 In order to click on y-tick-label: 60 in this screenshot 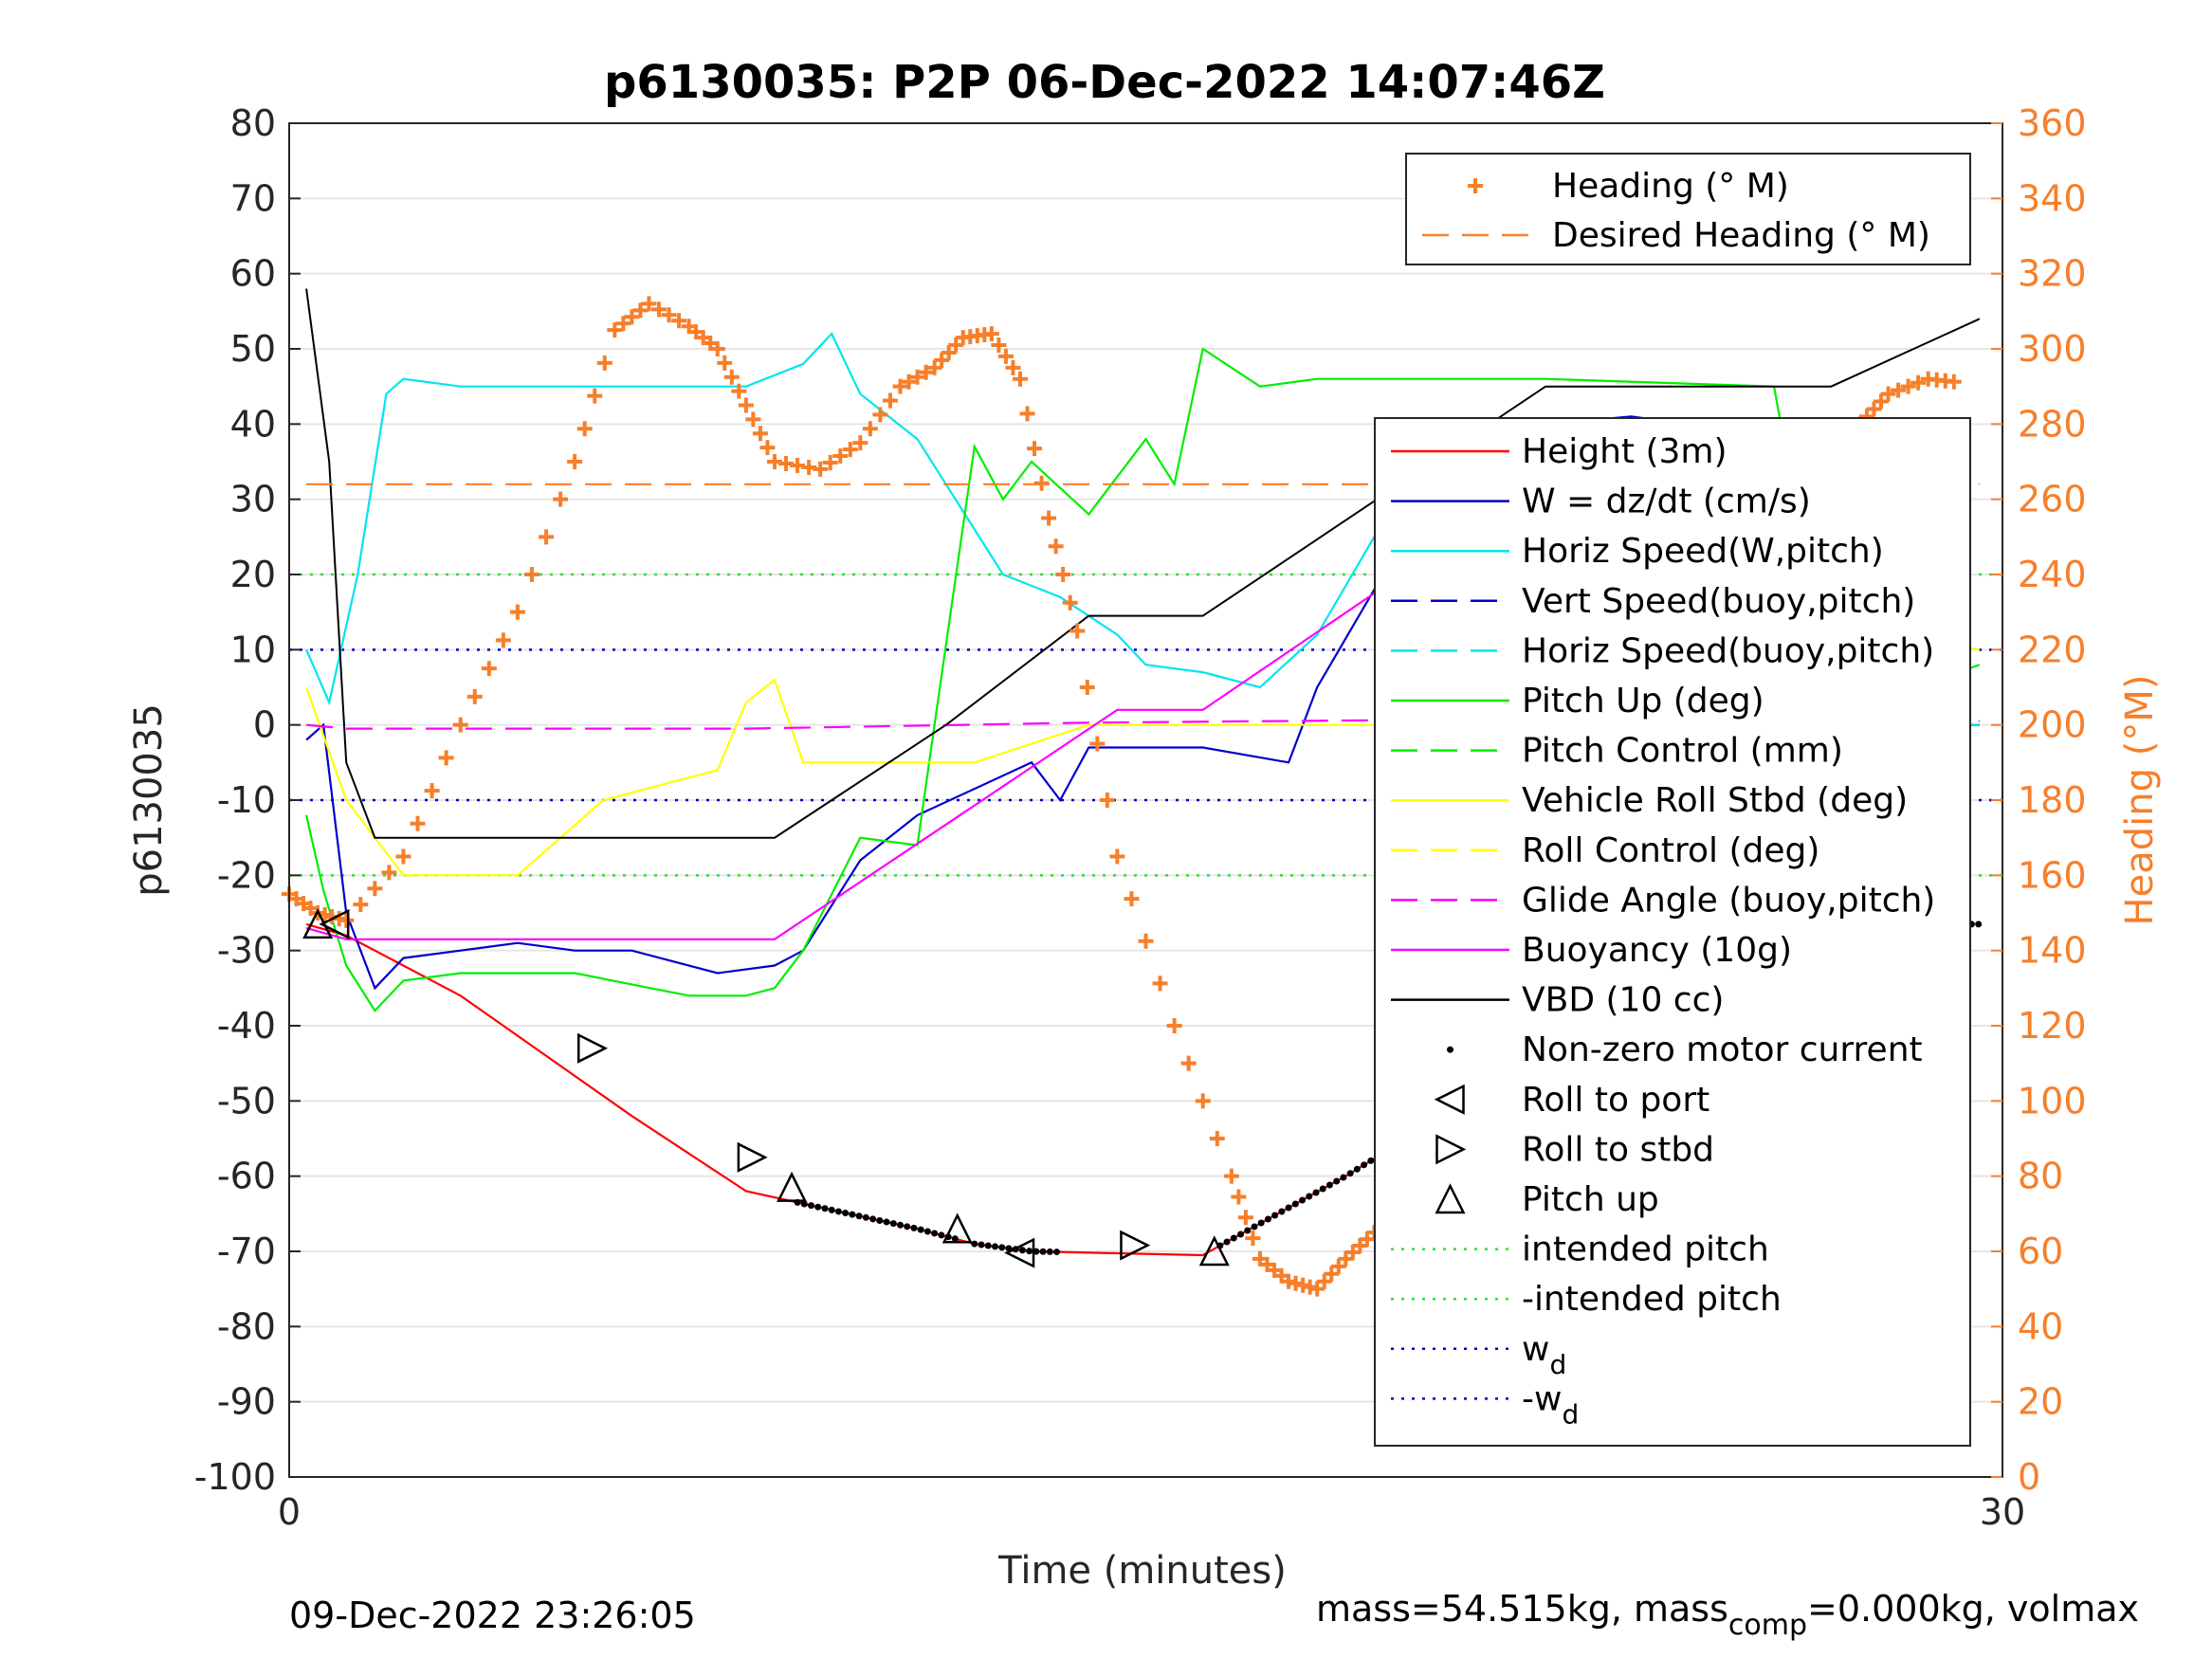, I will do `click(253, 274)`.